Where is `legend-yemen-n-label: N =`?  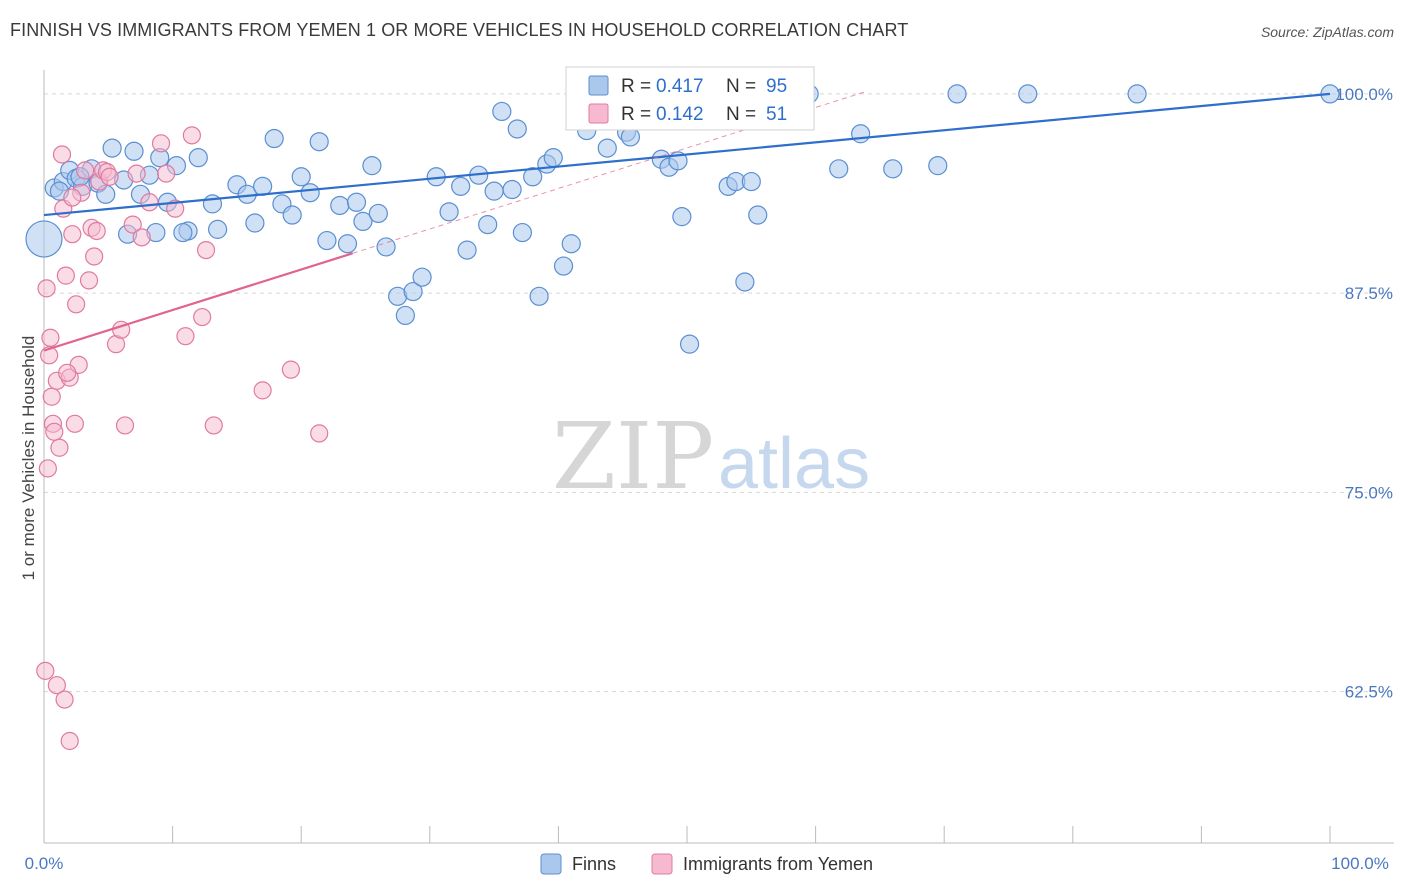 legend-yemen-n-label: N = is located at coordinates (741, 114).